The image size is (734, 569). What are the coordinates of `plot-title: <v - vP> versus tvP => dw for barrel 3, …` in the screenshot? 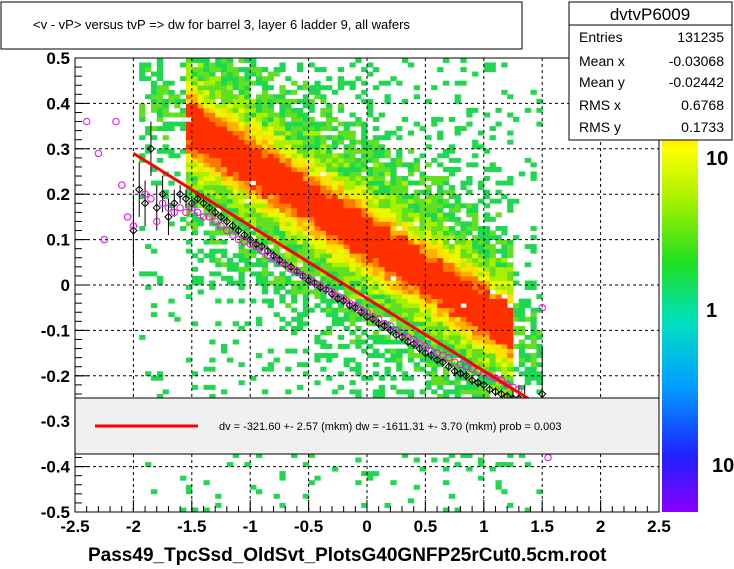 It's located at (221, 24).